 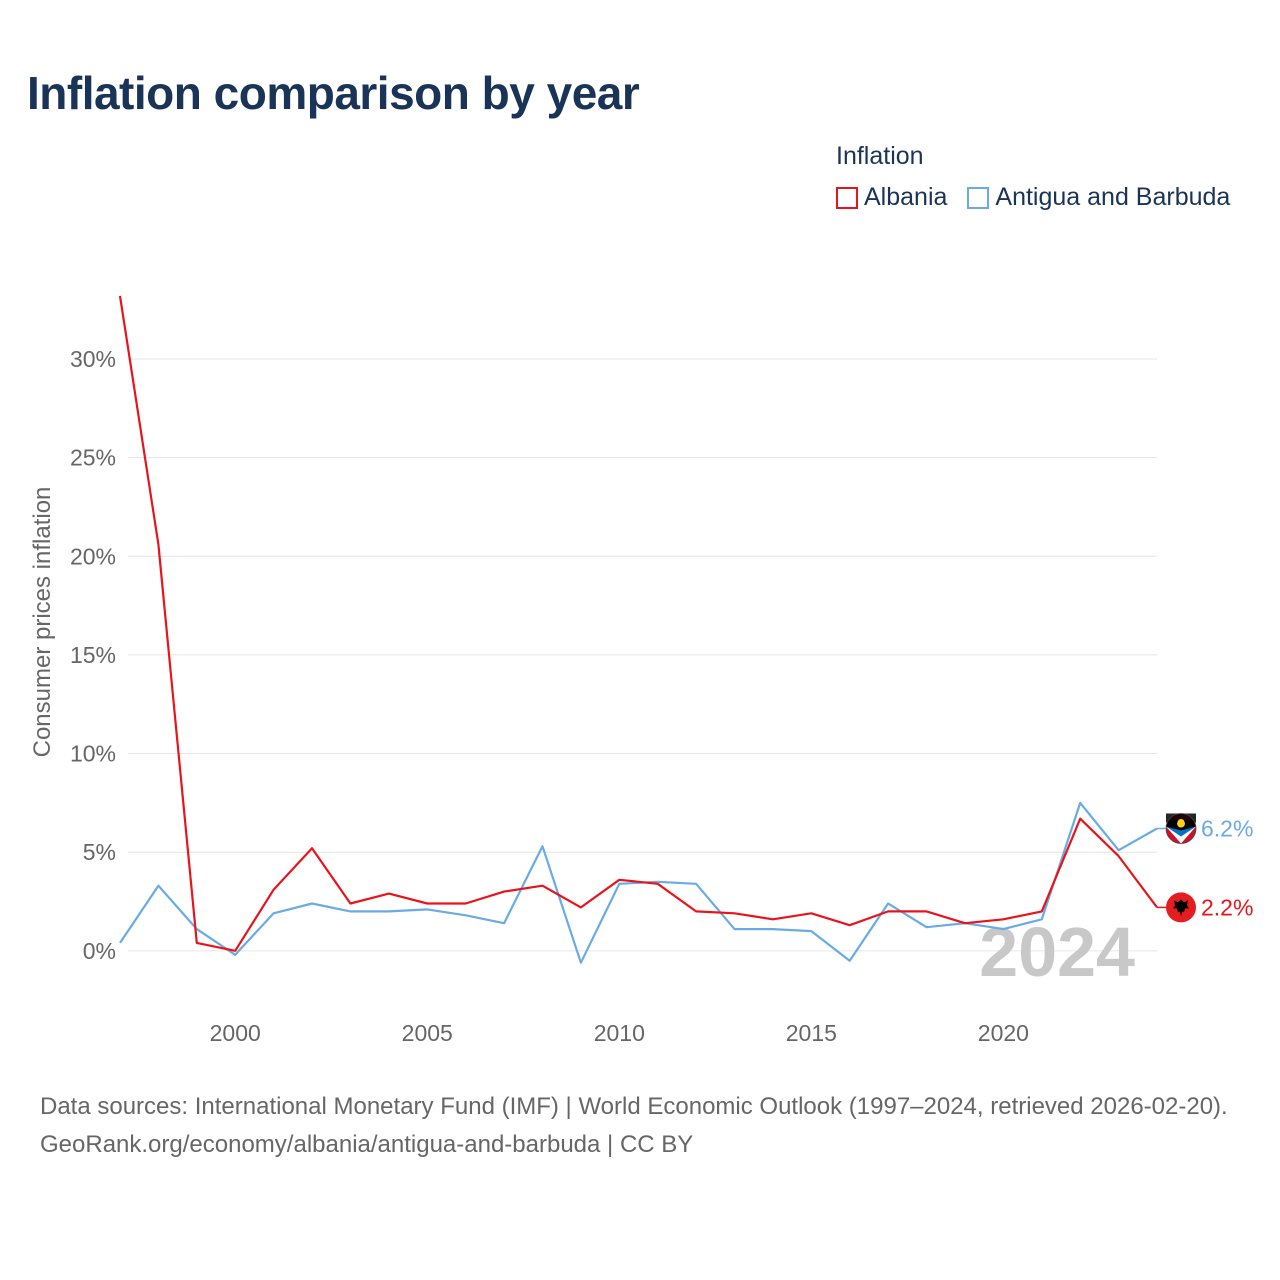 I want to click on y-tick-label: 5%, so click(x=99, y=852).